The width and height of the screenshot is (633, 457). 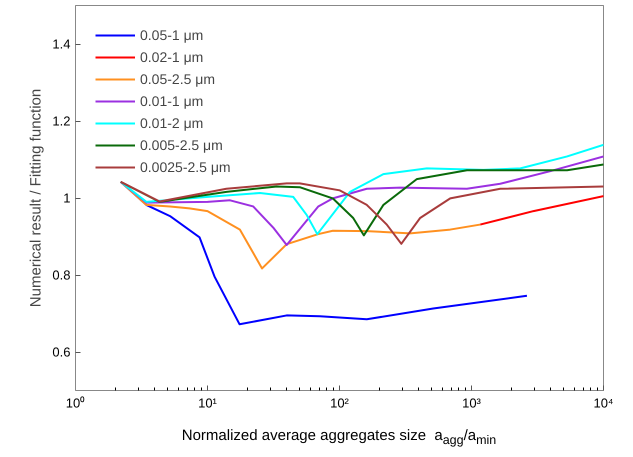 I want to click on legend-label: 0.05-1 μm, so click(x=172, y=35).